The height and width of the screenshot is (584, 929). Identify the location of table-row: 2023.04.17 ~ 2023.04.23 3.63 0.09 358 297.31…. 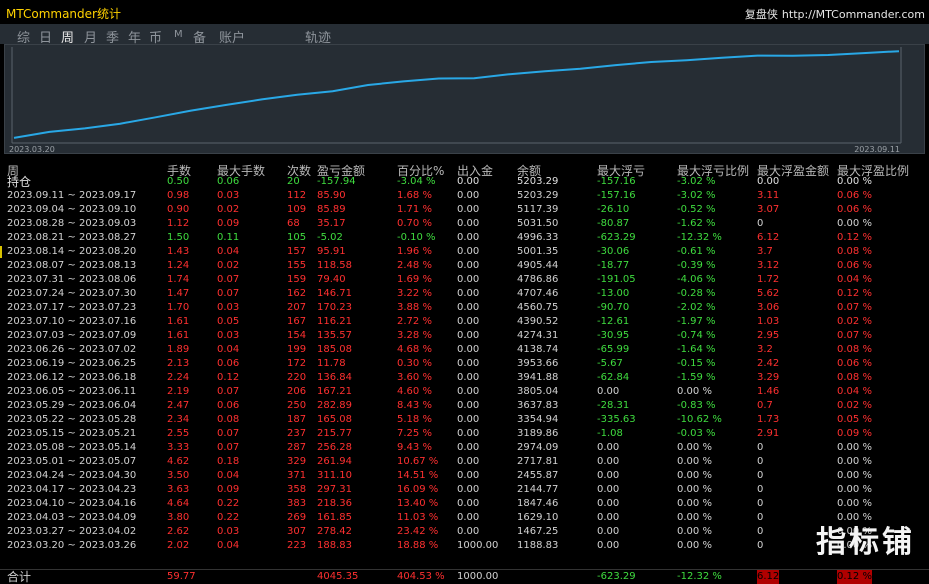
(464, 490).